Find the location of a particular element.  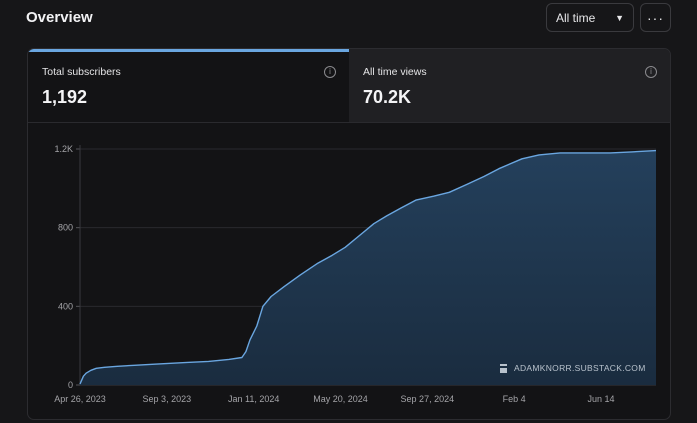

x-tick-label: Jun 14 is located at coordinates (600, 399).